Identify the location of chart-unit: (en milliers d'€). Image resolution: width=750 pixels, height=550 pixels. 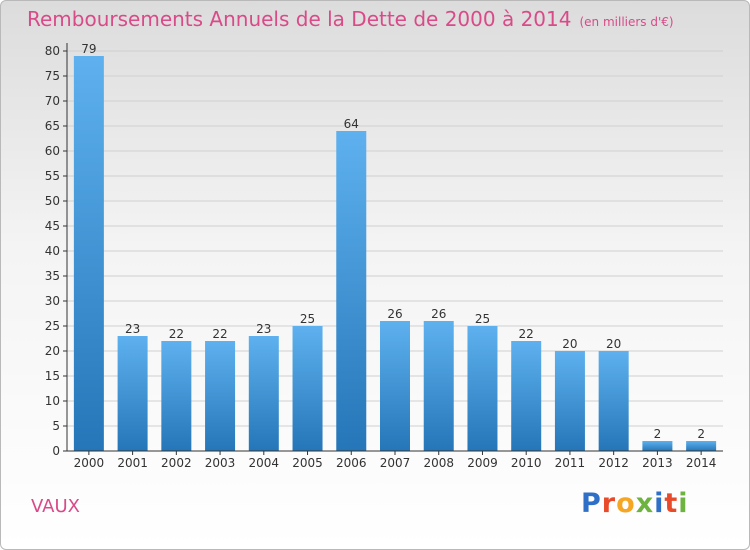
(626, 22).